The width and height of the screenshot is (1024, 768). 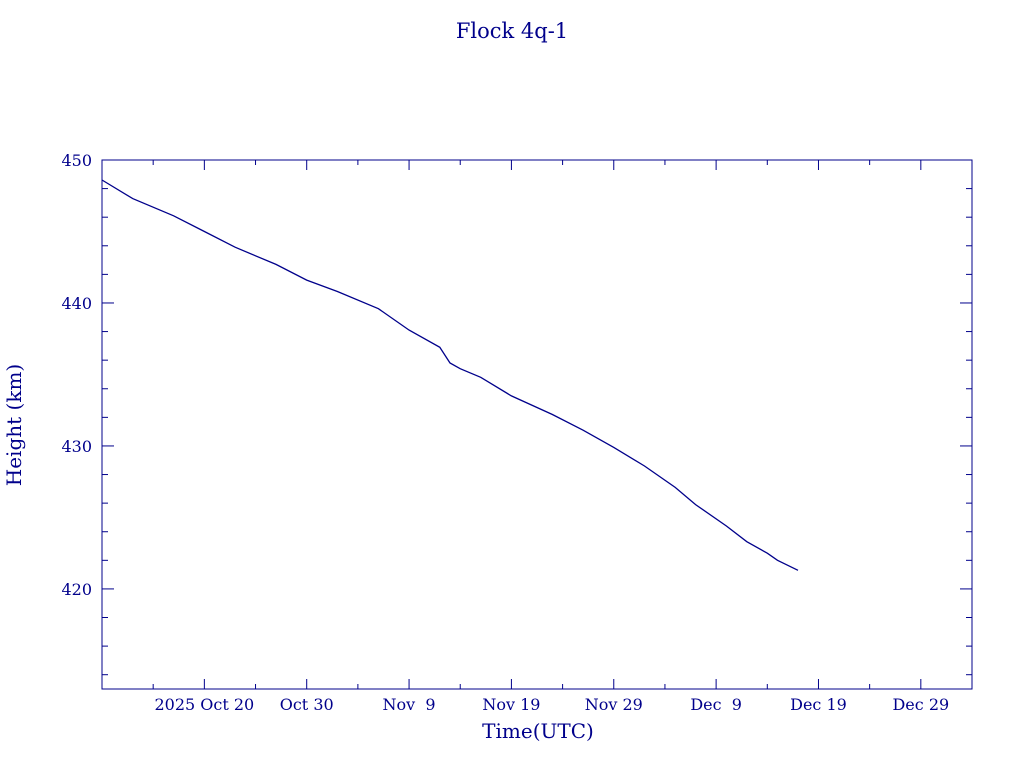 What do you see at coordinates (76, 303) in the screenshot?
I see `y-tick-label: 440` at bounding box center [76, 303].